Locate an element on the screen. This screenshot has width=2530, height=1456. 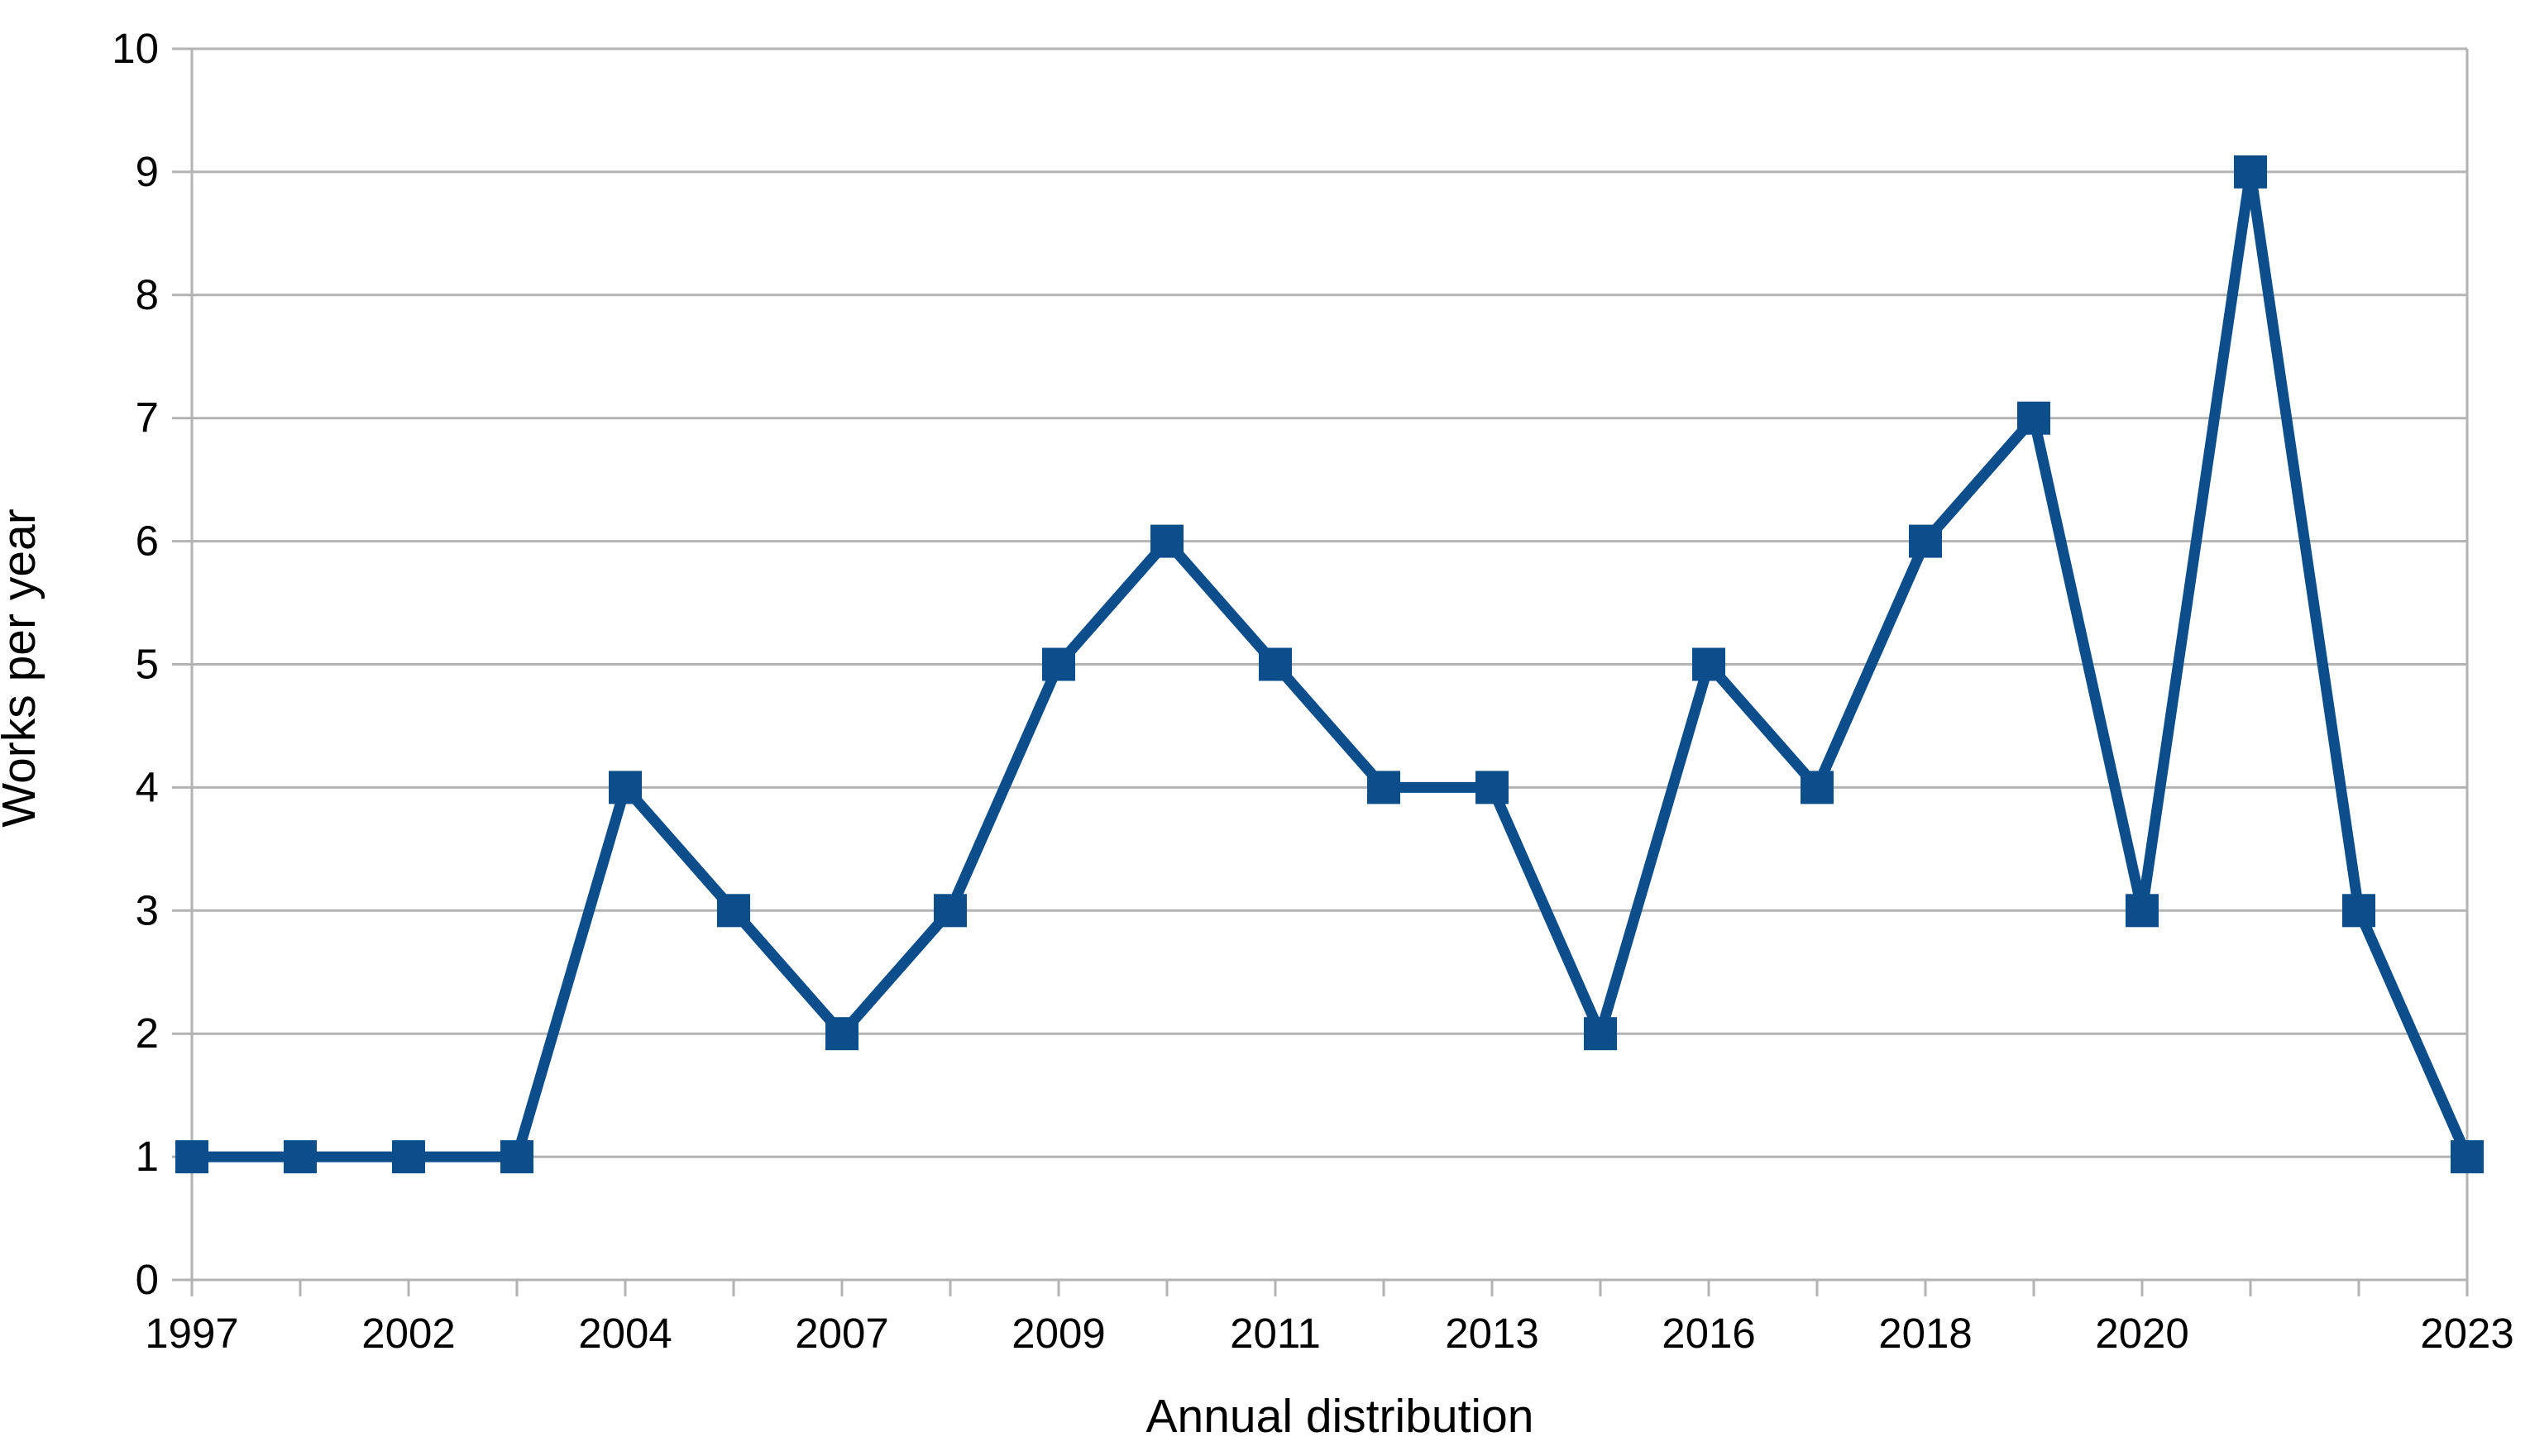
x-tick-label: 2018 is located at coordinates (1925, 1333).